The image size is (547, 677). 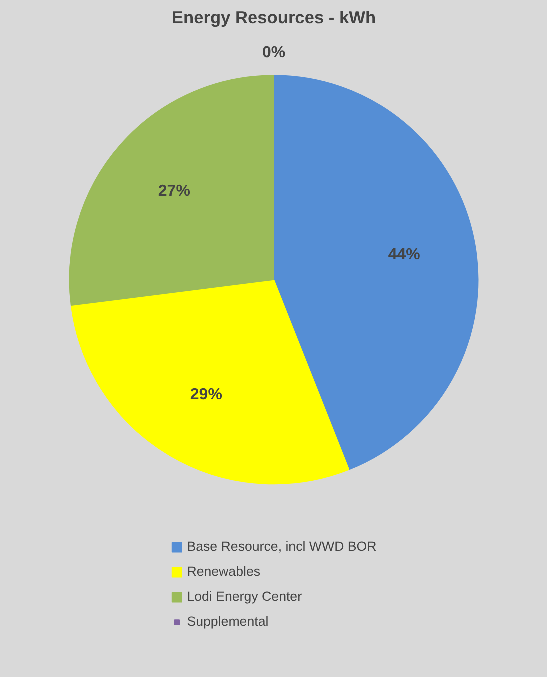 What do you see at coordinates (174, 191) in the screenshot?
I see `data-label: 27%` at bounding box center [174, 191].